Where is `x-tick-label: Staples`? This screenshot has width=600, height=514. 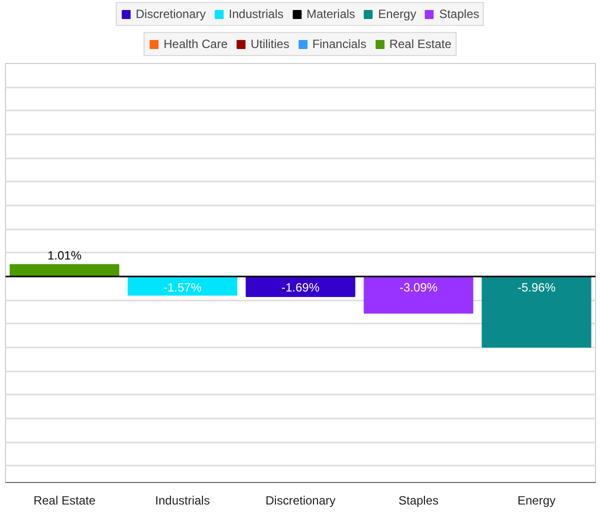
x-tick-label: Staples is located at coordinates (418, 501).